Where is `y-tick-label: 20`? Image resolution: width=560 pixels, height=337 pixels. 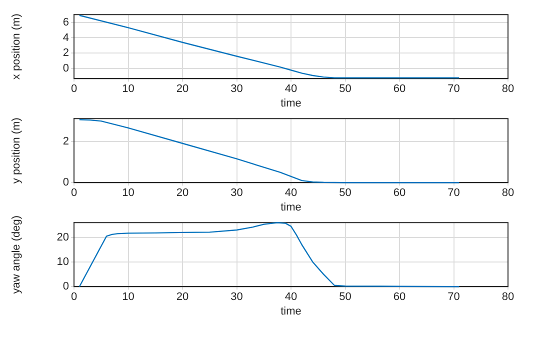 y-tick-label: 20 is located at coordinates (62, 237).